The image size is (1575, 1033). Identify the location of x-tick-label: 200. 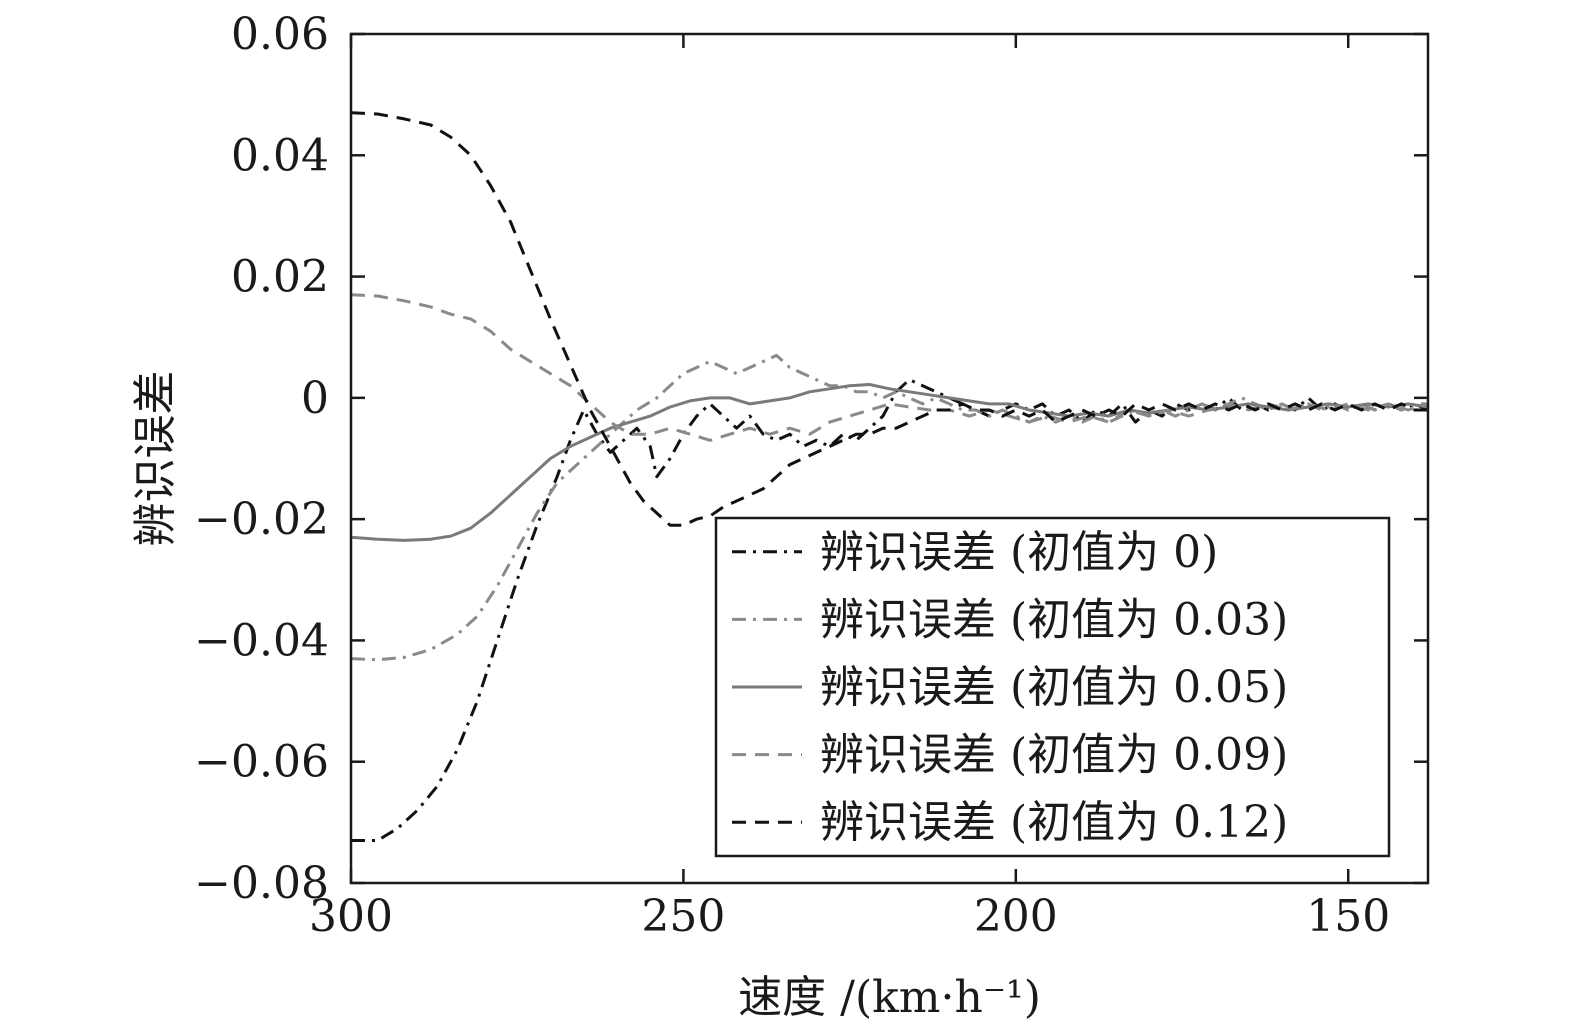
(1016, 916).